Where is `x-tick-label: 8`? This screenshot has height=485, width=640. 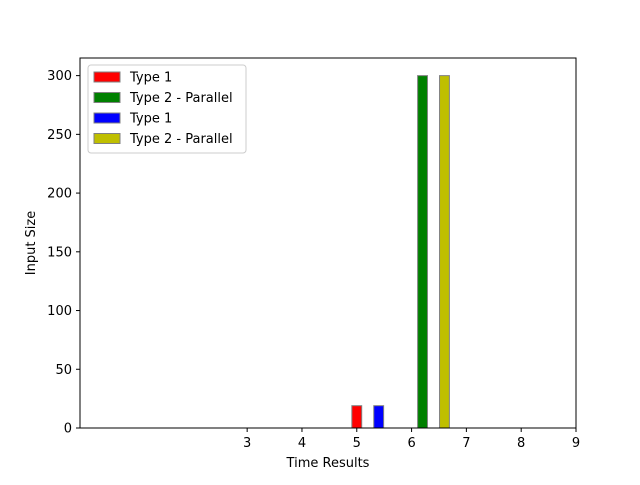 x-tick-label: 8 is located at coordinates (521, 443).